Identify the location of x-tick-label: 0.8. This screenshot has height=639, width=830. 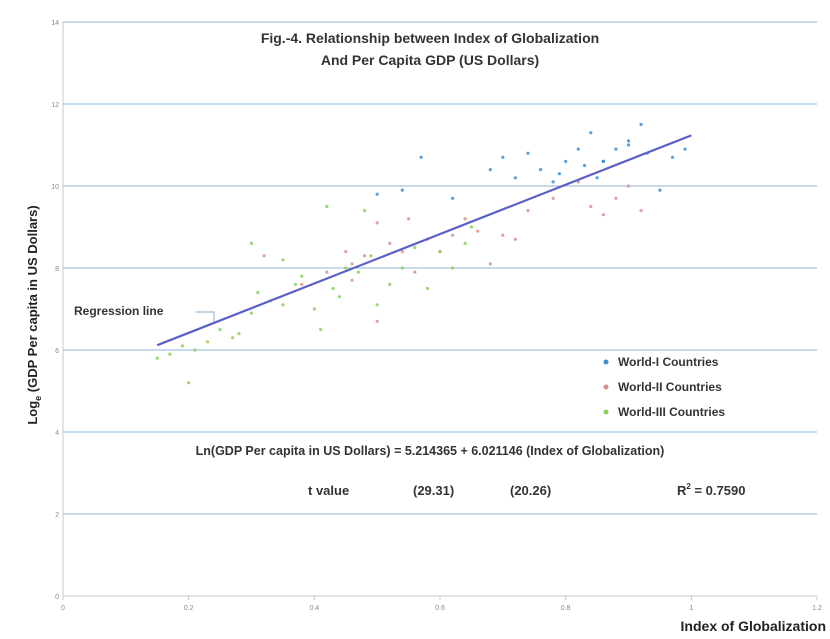
(566, 608).